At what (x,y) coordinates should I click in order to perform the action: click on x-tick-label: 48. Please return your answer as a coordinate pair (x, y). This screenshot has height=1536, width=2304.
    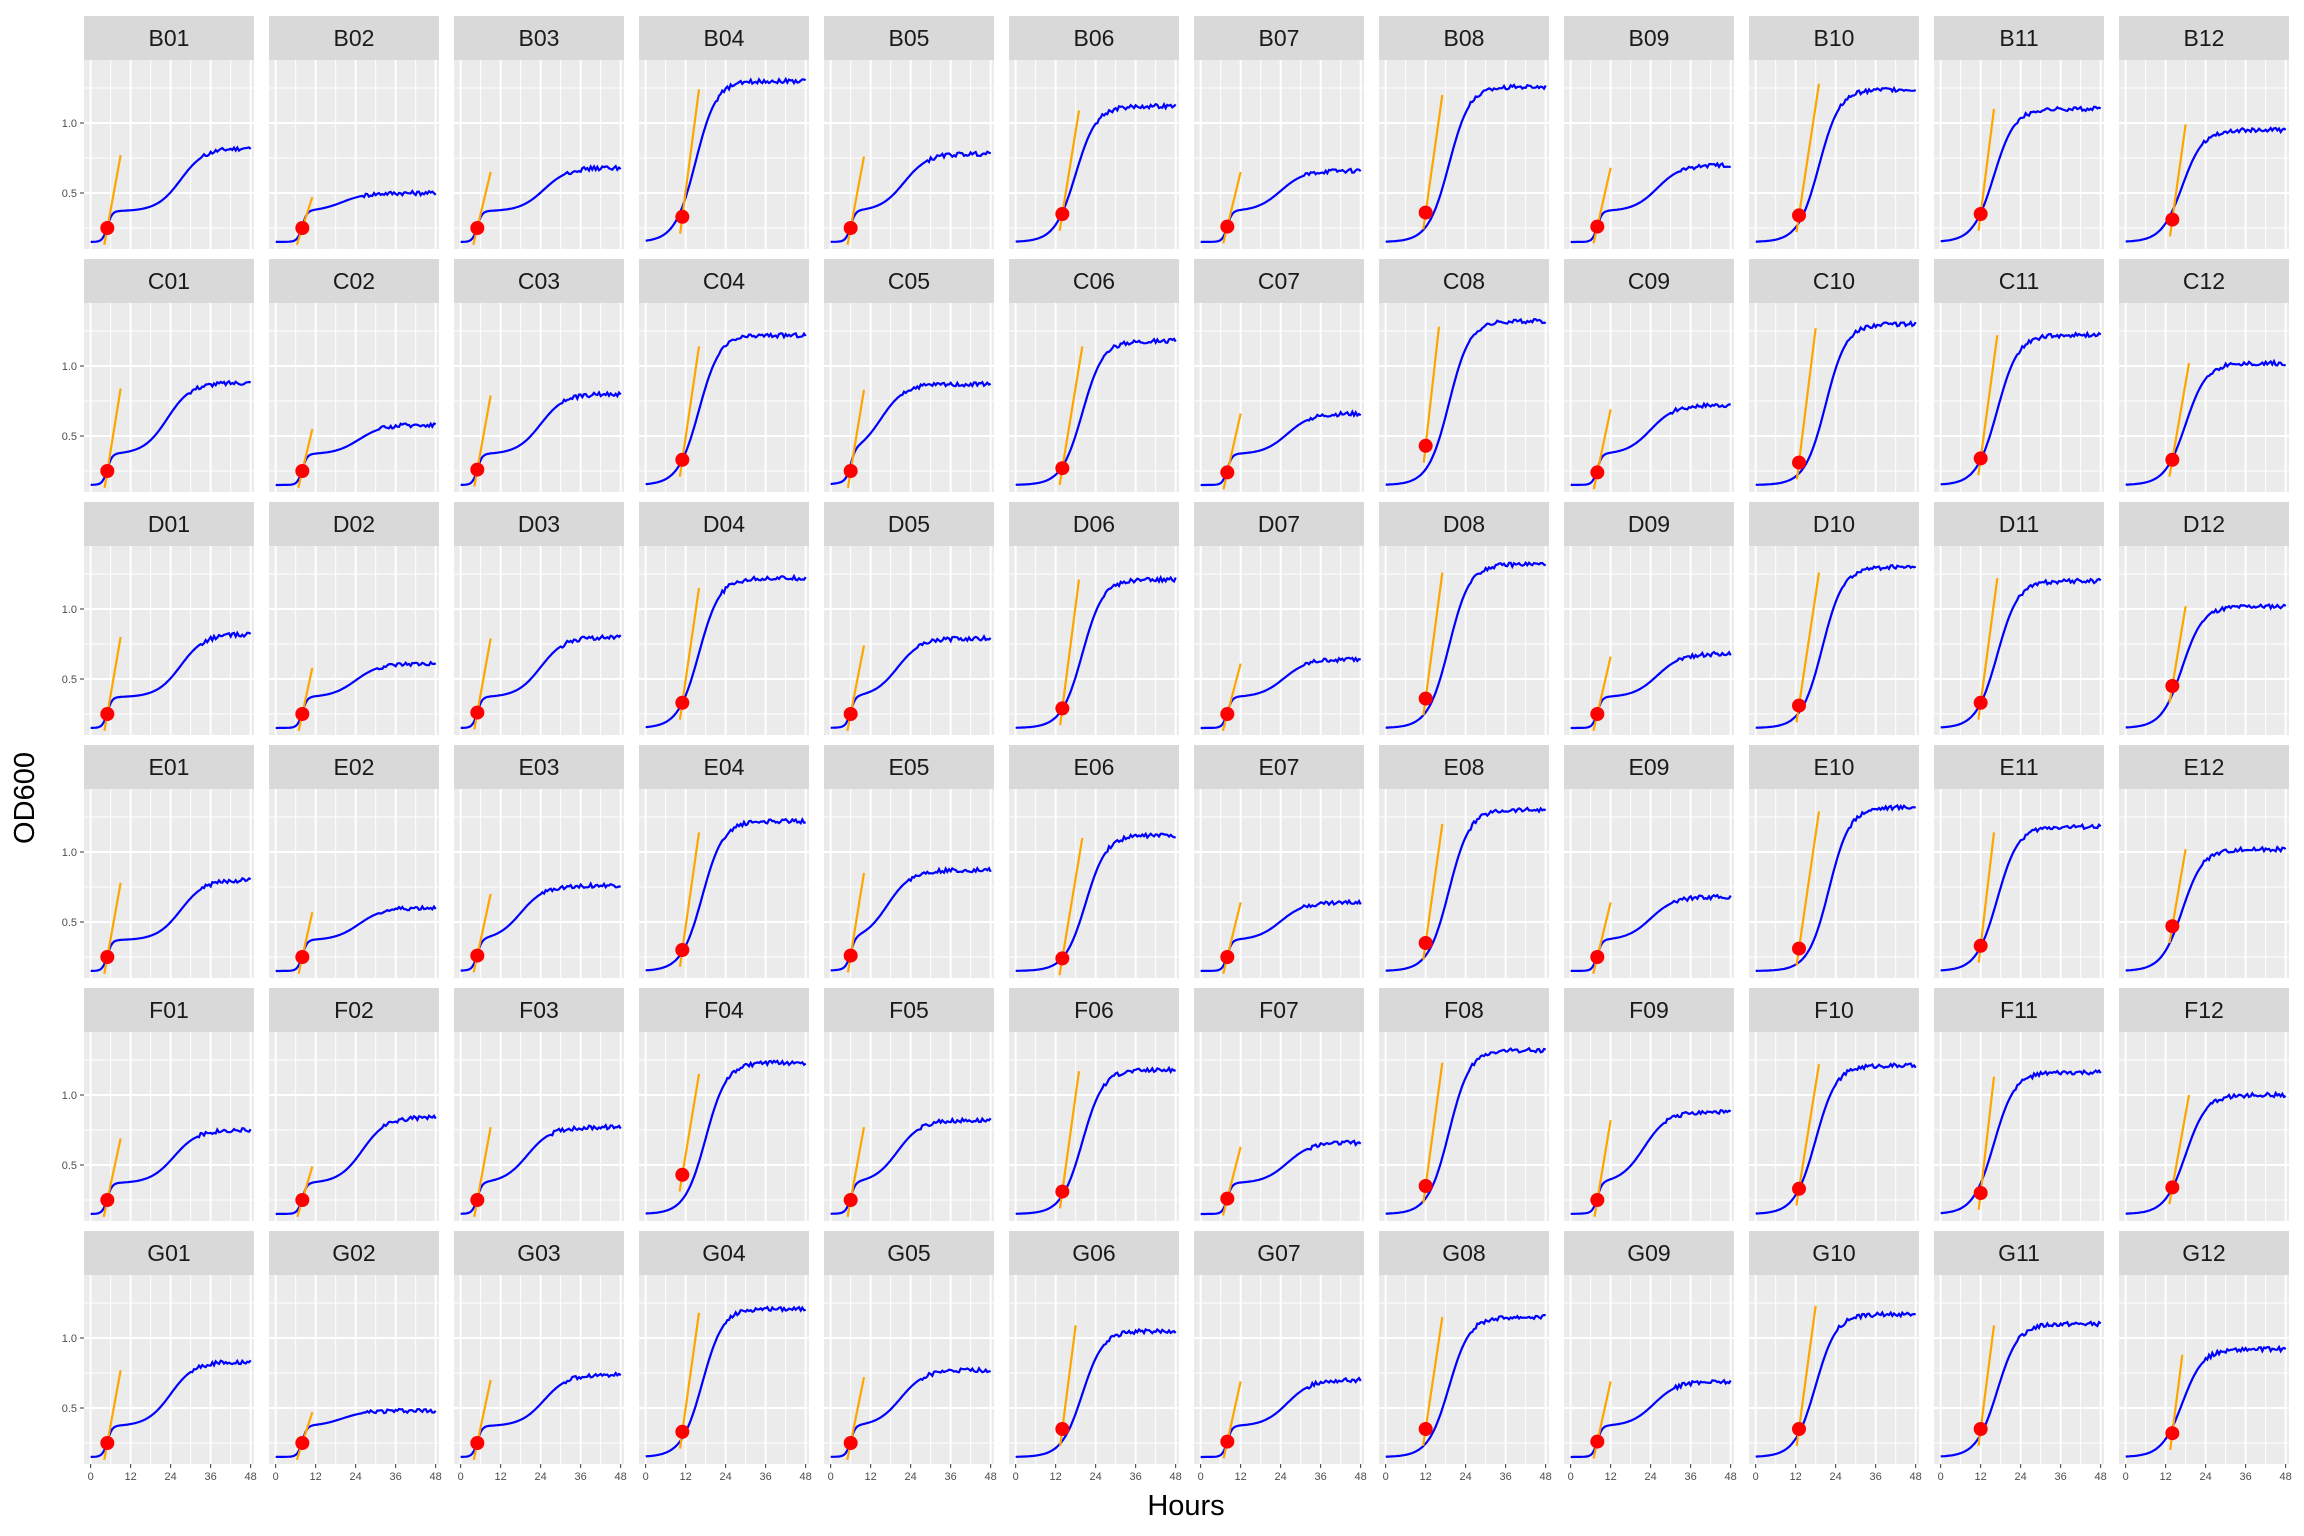
    Looking at the image, I should click on (251, 1477).